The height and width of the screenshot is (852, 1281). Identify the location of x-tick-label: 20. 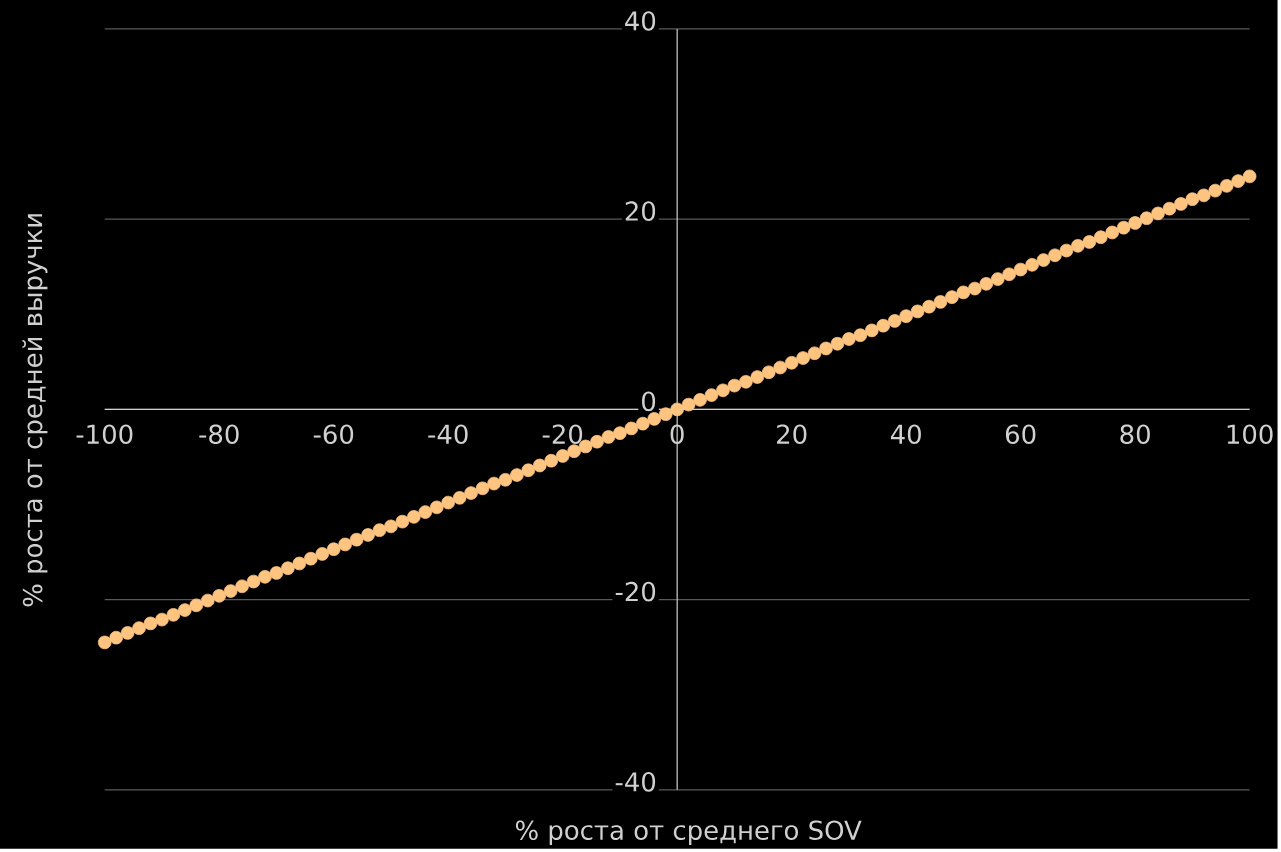
(792, 434).